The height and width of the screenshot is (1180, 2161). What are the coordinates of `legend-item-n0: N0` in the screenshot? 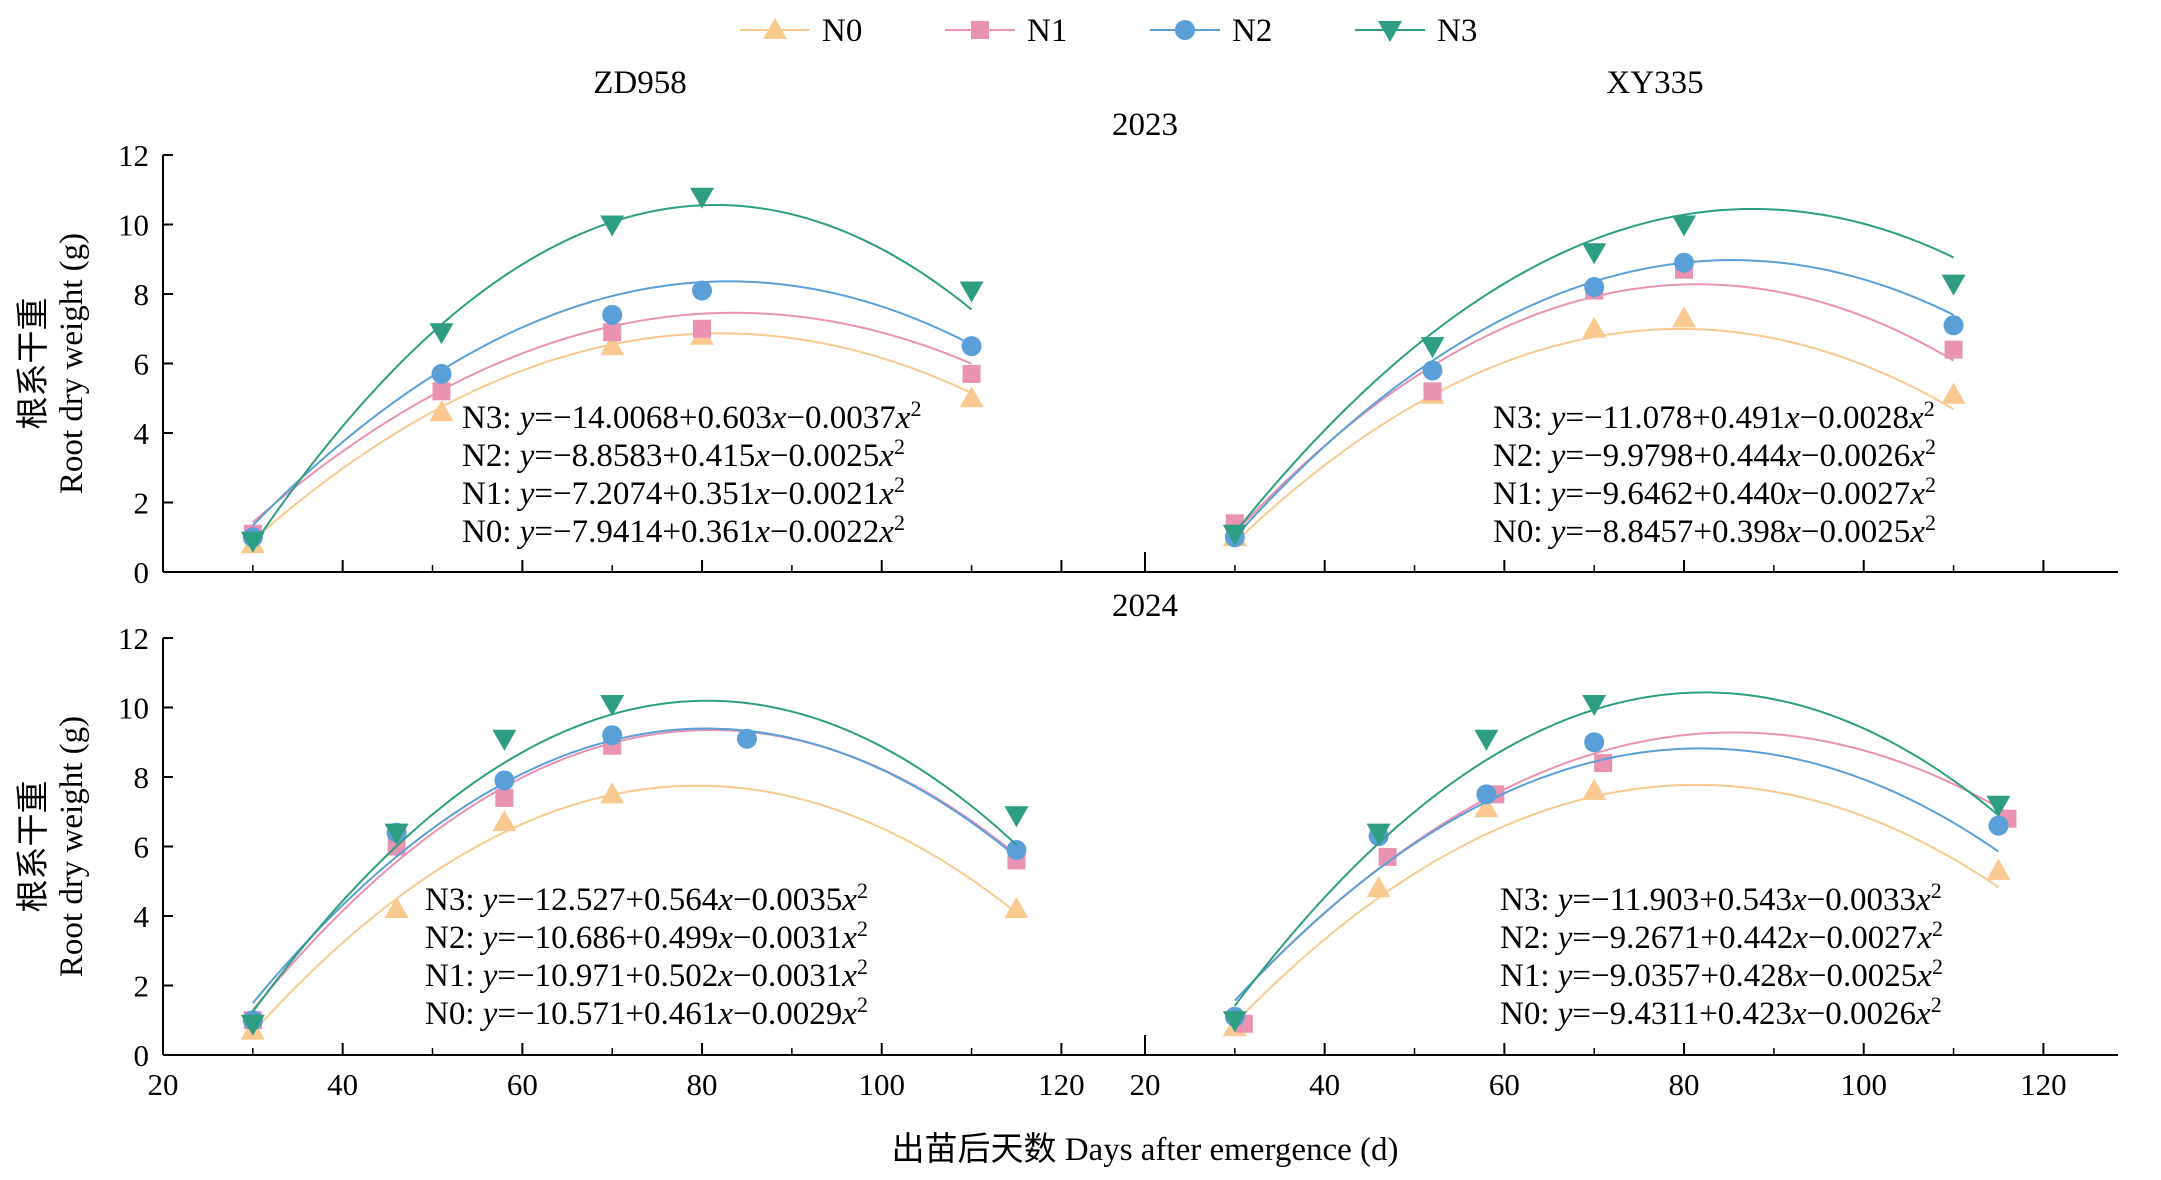 It's located at (801, 31).